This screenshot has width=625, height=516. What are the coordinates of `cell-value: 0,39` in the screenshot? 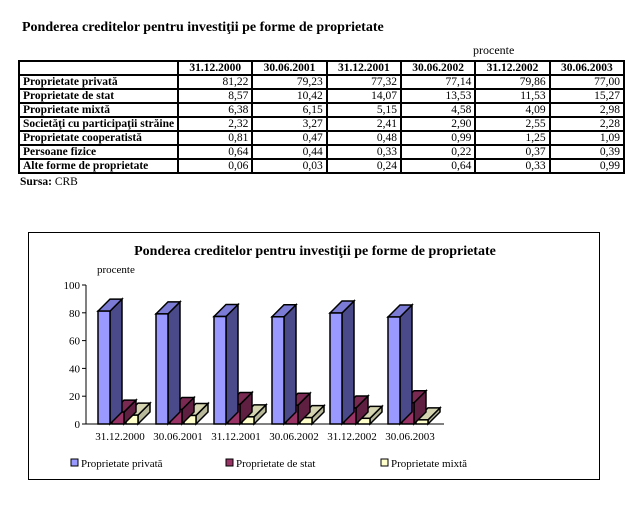 It's located at (586, 152).